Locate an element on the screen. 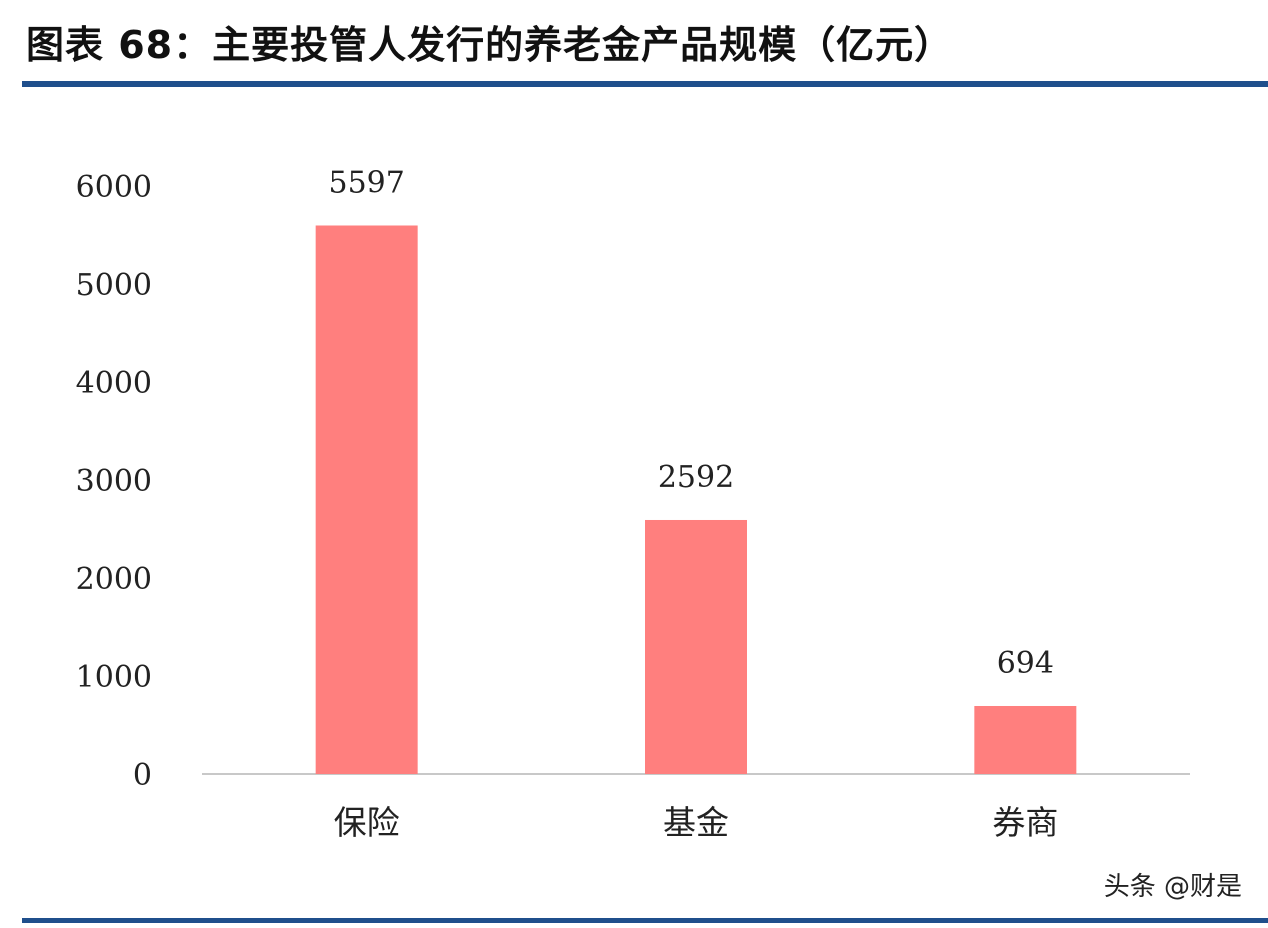  y-tick-label: 5000 is located at coordinates (114, 285).